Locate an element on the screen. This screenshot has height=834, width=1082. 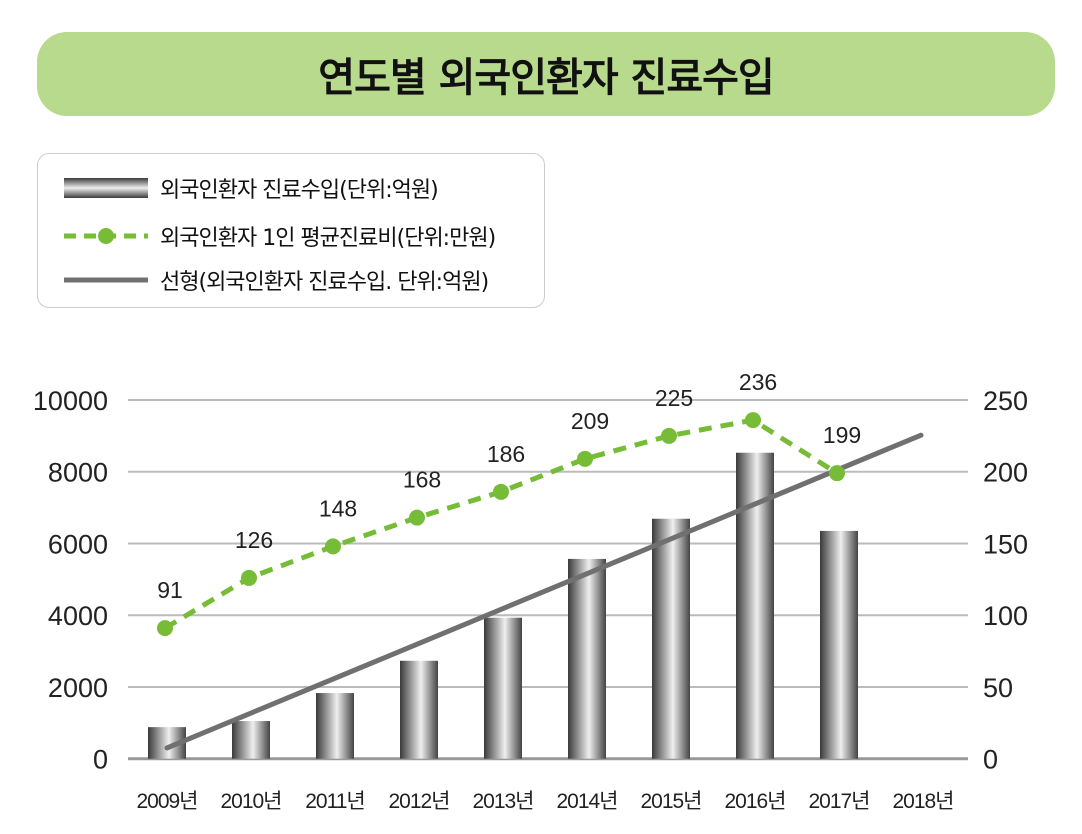
data-label: 148 is located at coordinates (338, 508).